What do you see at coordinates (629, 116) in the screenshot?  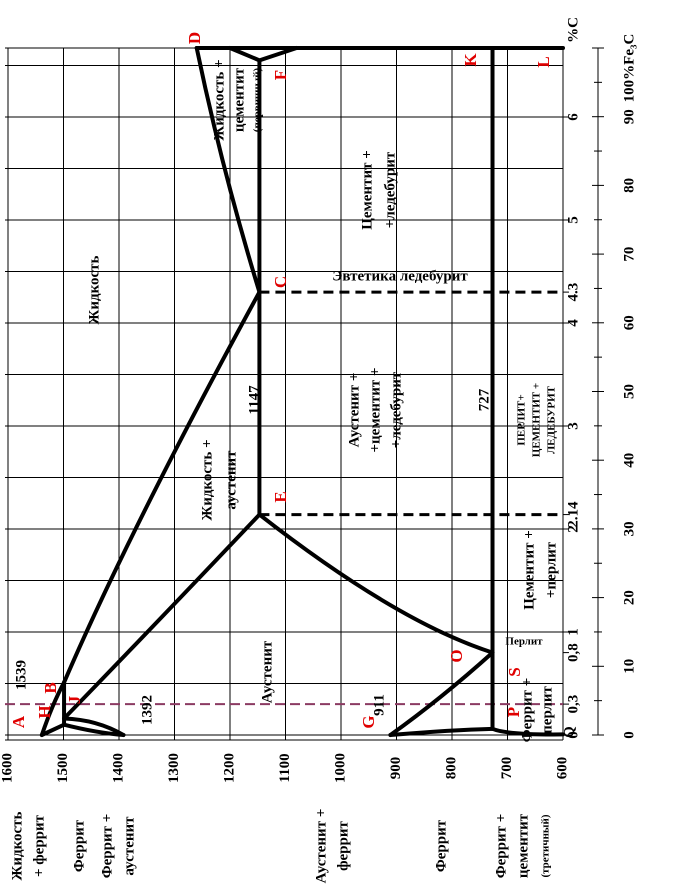 I see `fe3c-tick-label: 90` at bounding box center [629, 116].